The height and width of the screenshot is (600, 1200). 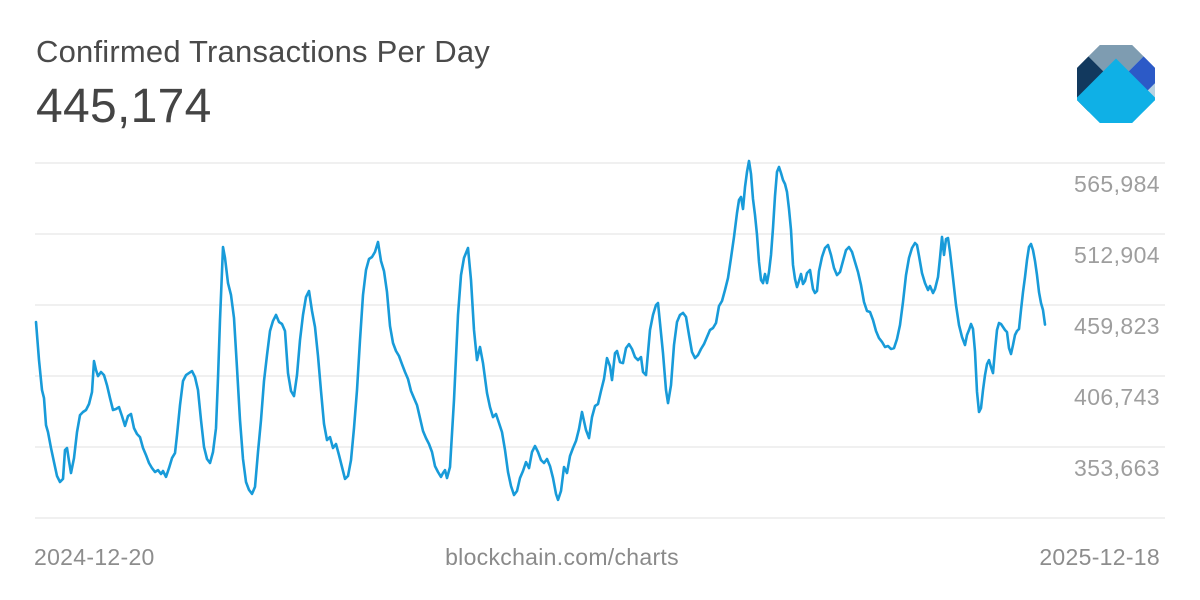 I want to click on y-axis-tick-label: 512,904, so click(x=1117, y=255).